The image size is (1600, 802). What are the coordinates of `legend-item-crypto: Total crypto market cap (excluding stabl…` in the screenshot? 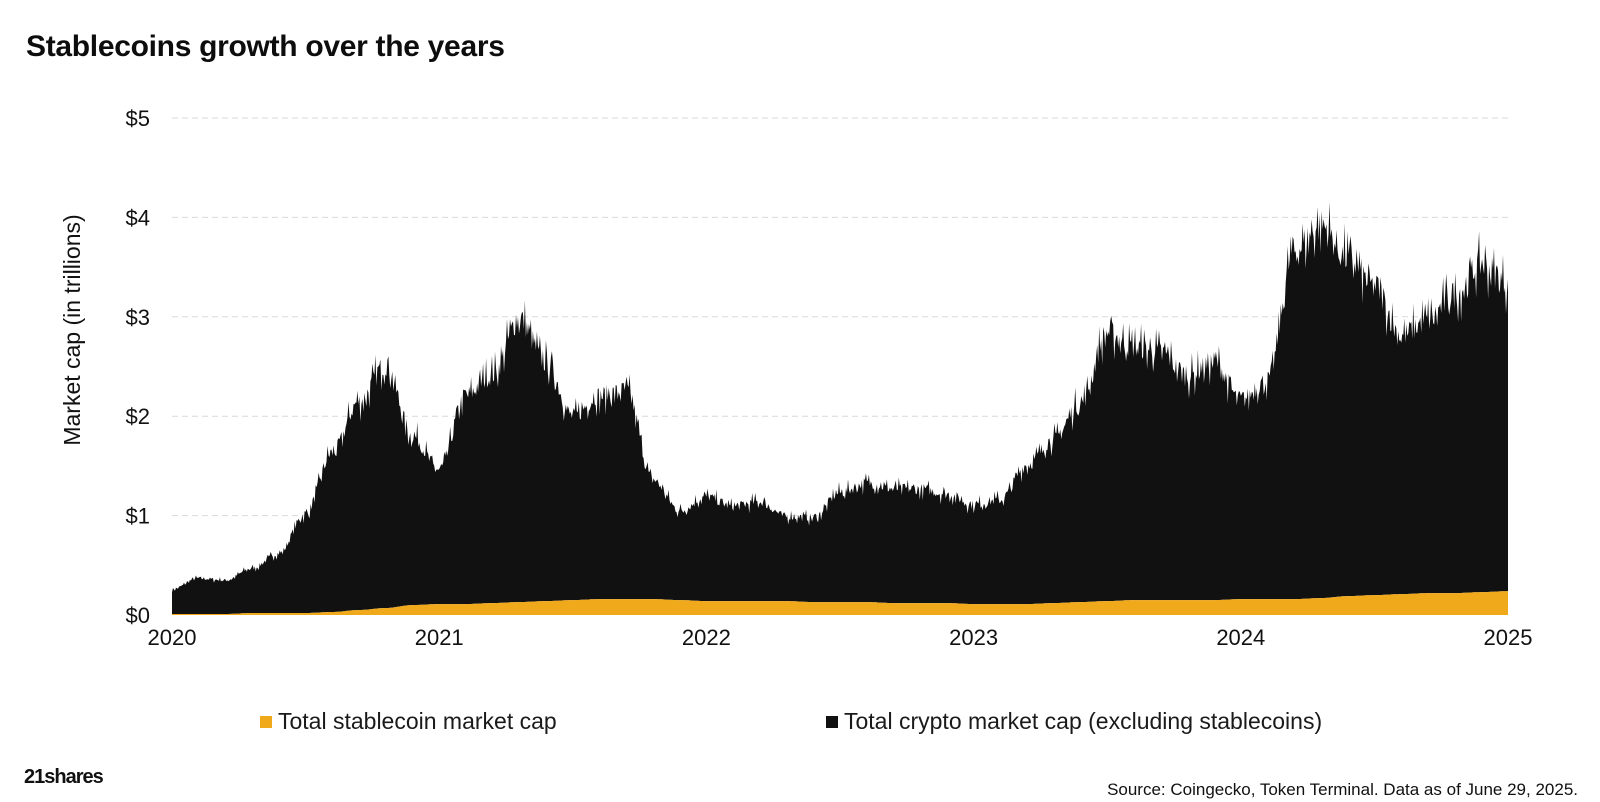 It's located at (1074, 721).